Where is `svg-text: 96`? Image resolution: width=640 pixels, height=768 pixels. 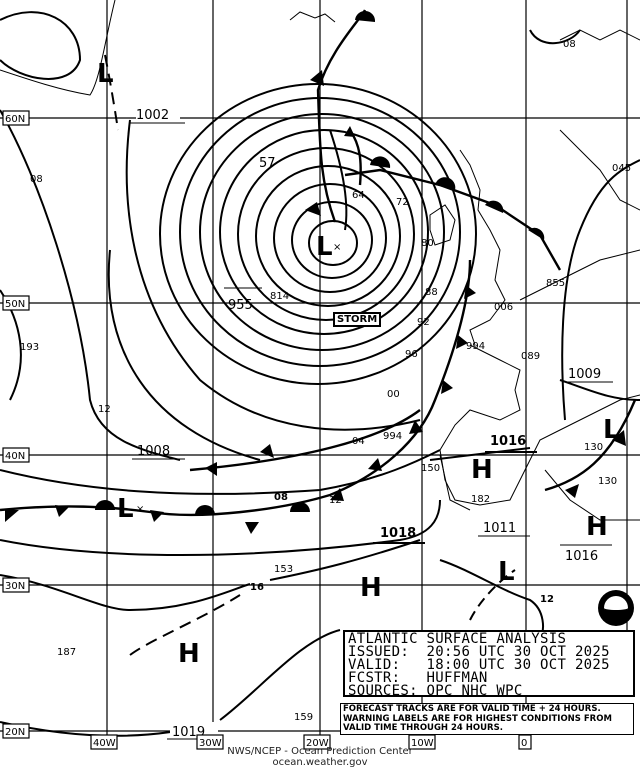
svg-text: 96 is located at coordinates (411, 354).